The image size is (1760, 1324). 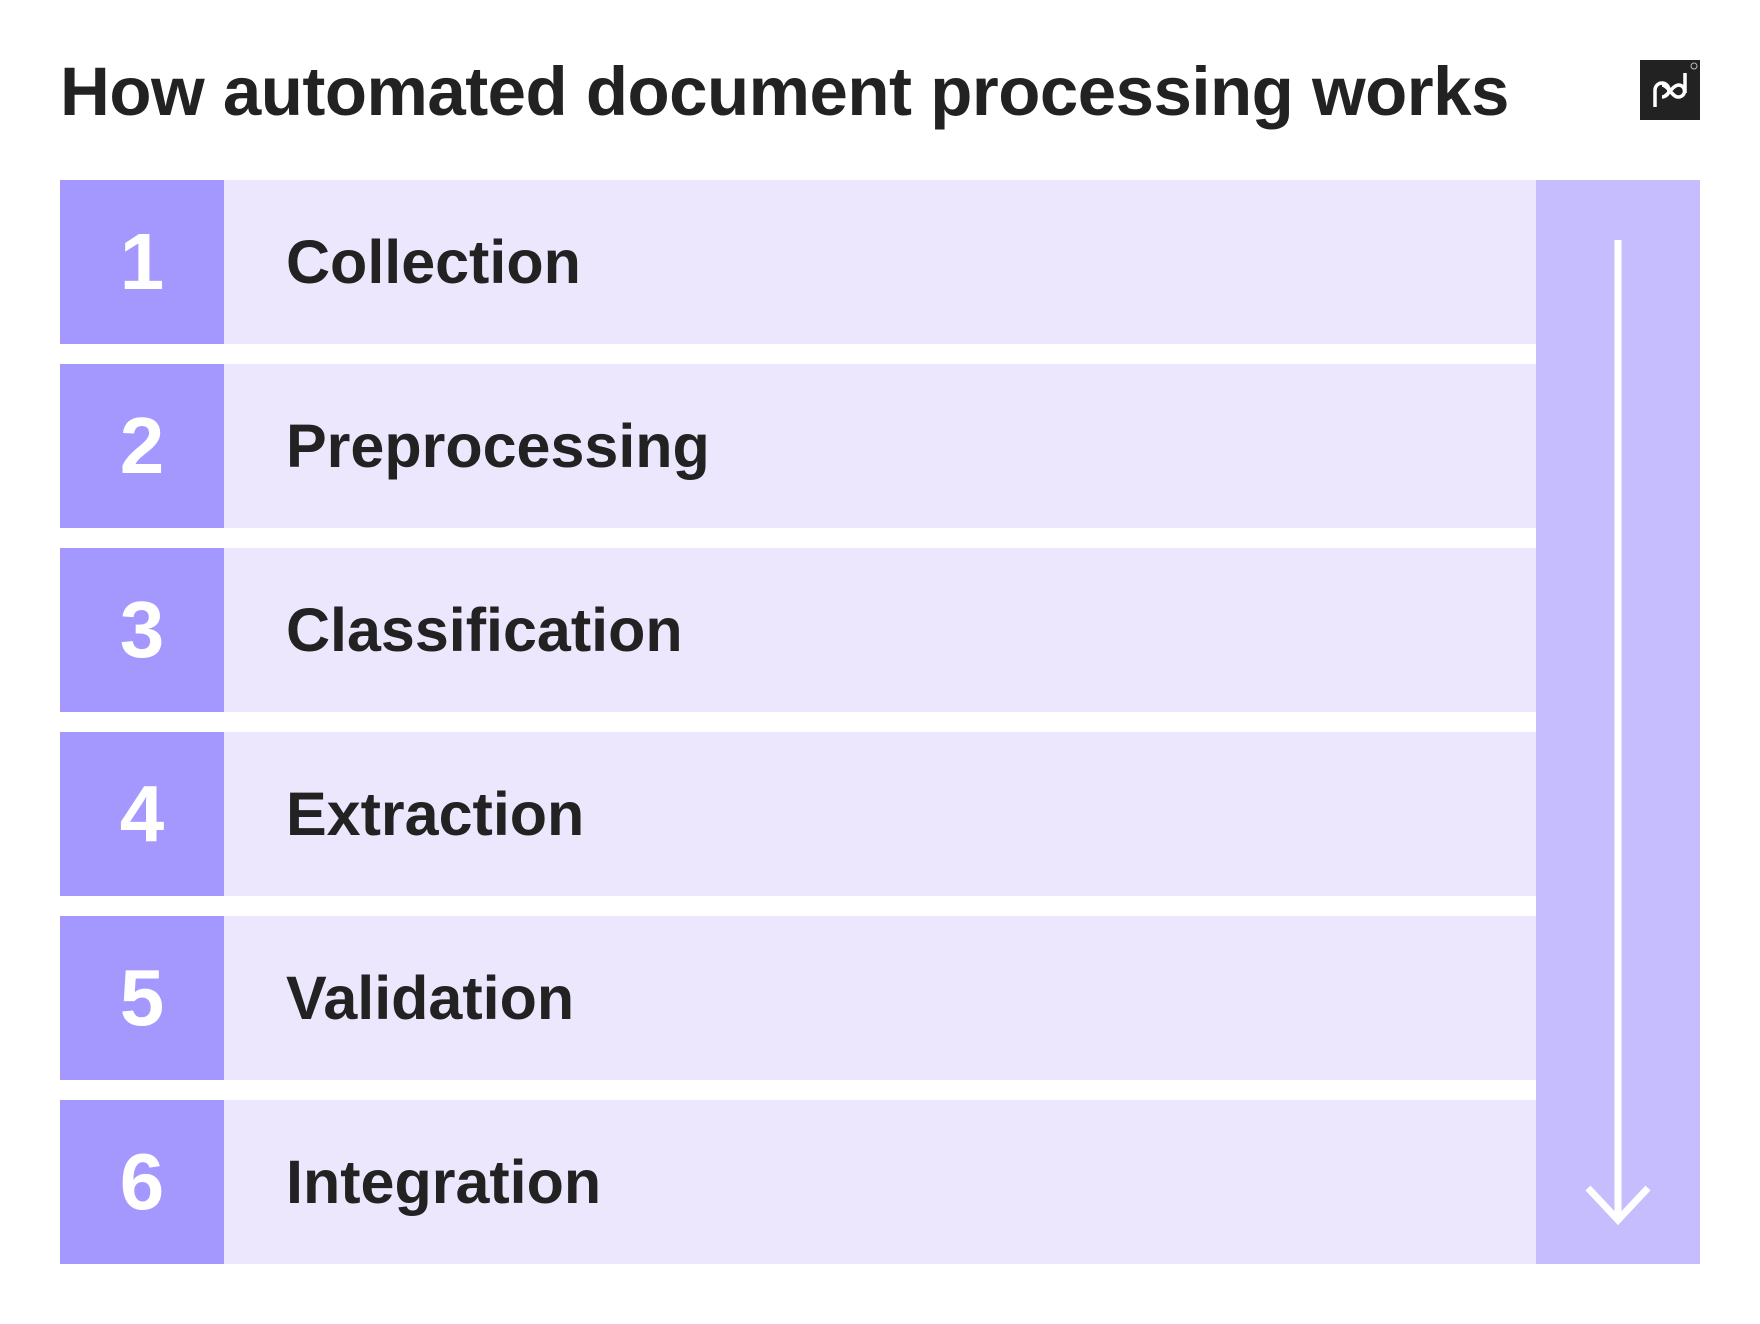 What do you see at coordinates (433, 262) in the screenshot?
I see `step-label: Collection` at bounding box center [433, 262].